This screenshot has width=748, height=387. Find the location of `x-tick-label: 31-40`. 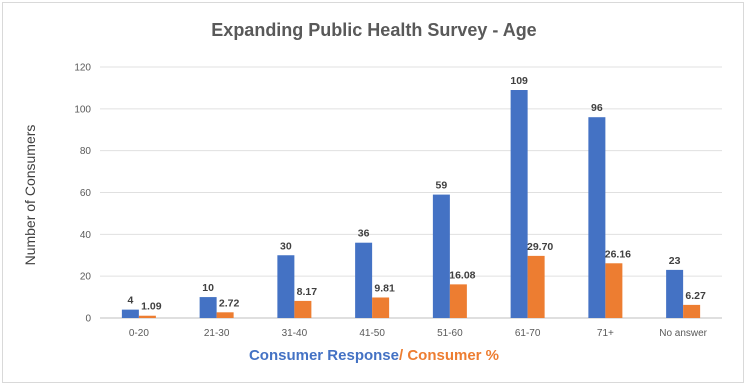

x-tick-label: 31-40 is located at coordinates (295, 333).